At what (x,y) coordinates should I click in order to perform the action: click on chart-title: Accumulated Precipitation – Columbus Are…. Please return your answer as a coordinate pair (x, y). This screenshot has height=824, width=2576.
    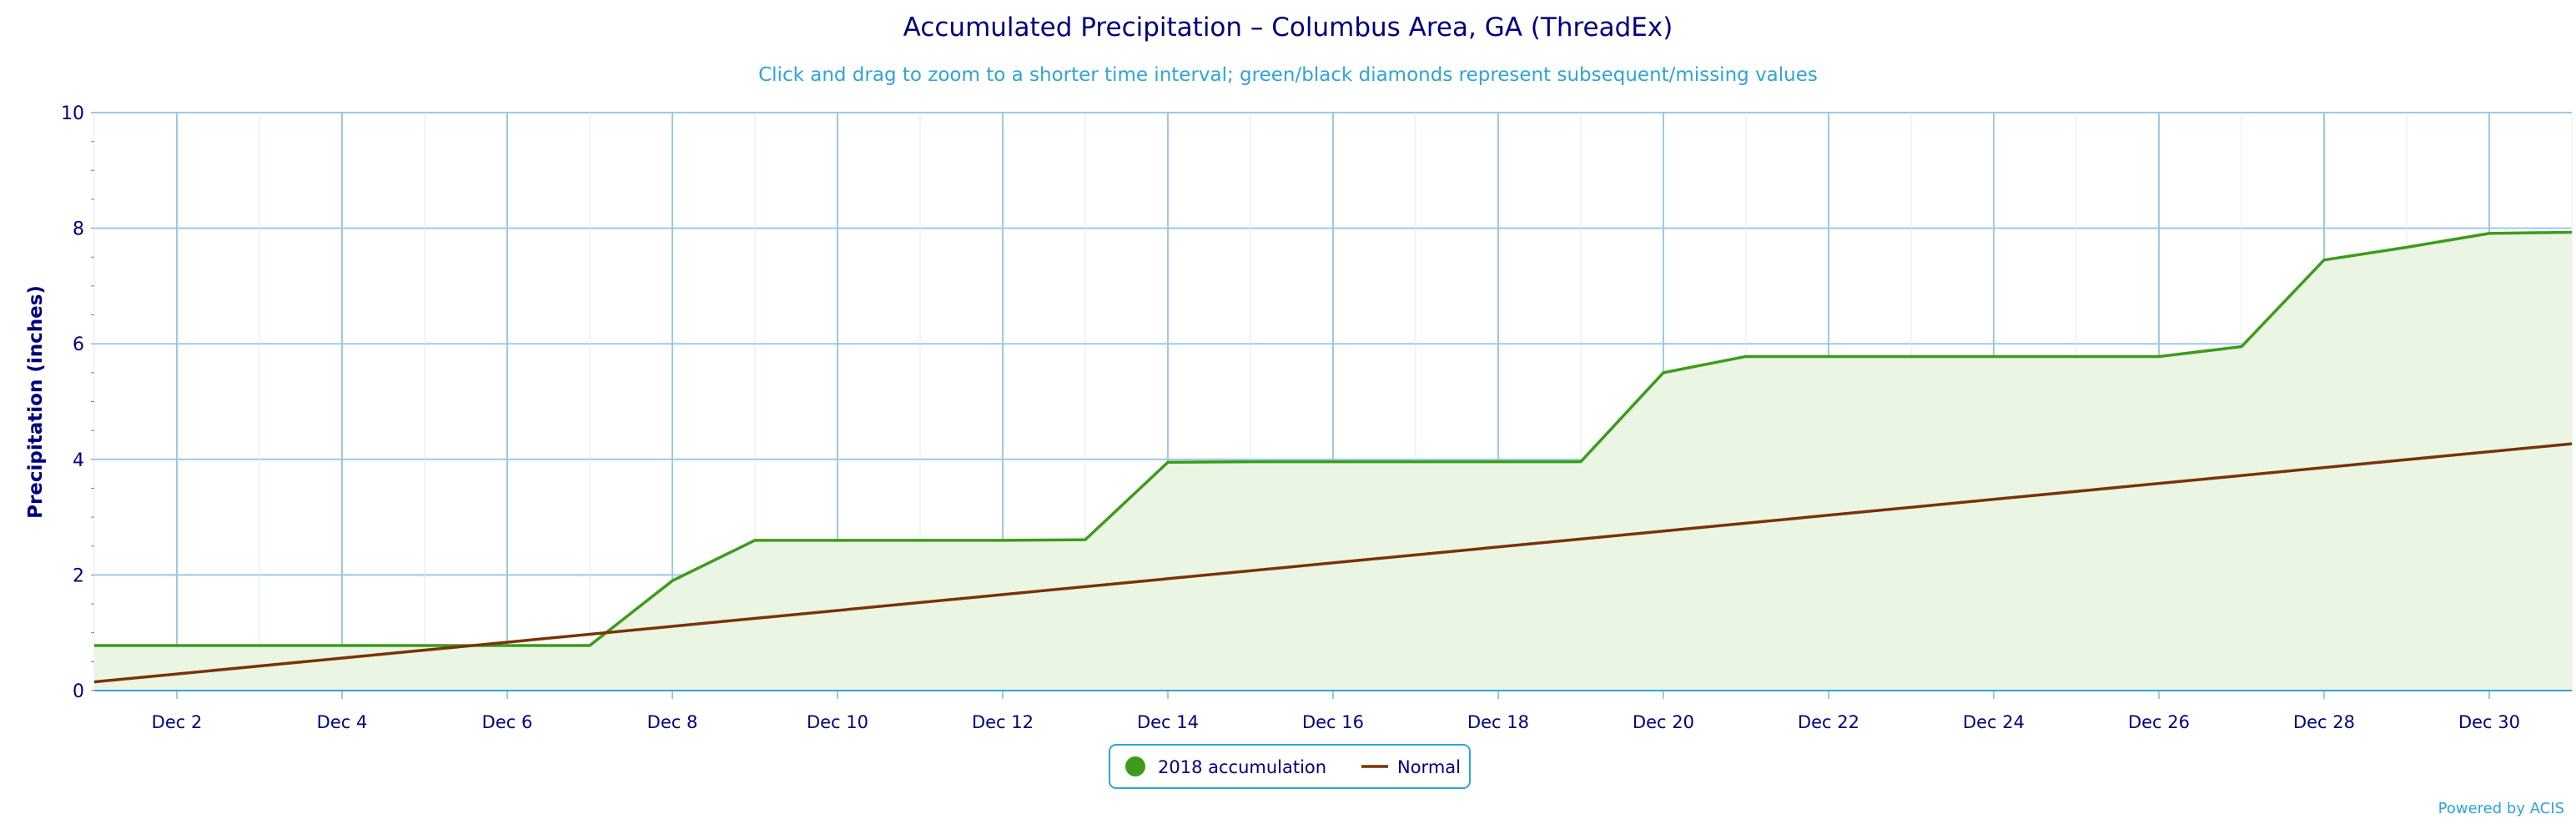
    Looking at the image, I should click on (1288, 28).